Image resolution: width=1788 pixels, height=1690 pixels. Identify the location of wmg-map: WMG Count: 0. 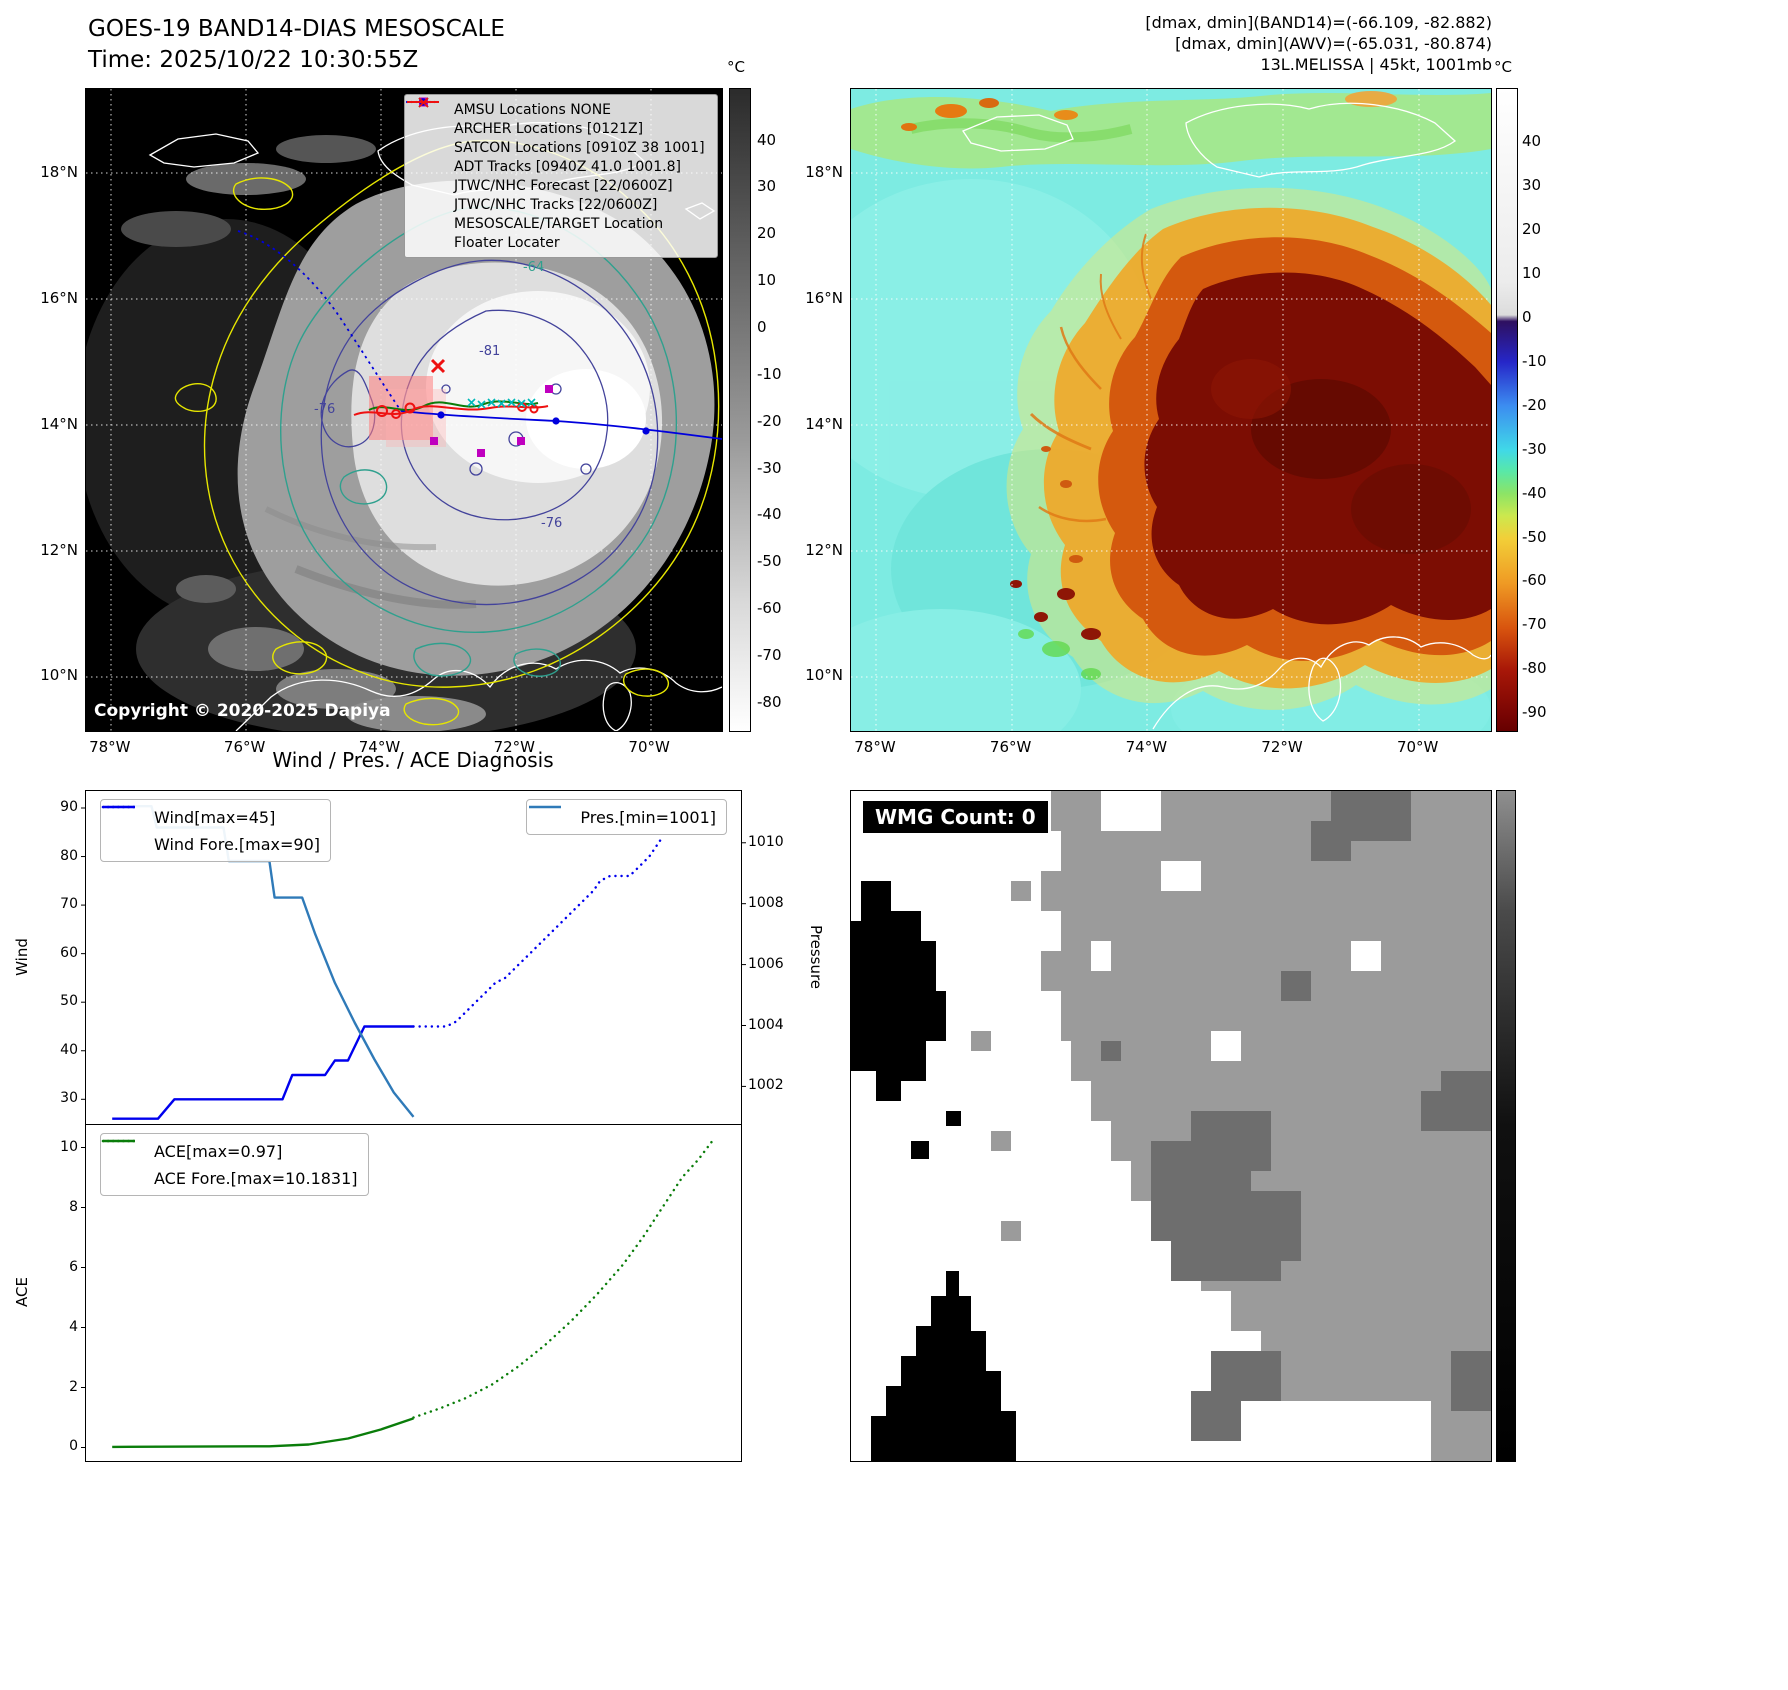
(1171, 1126).